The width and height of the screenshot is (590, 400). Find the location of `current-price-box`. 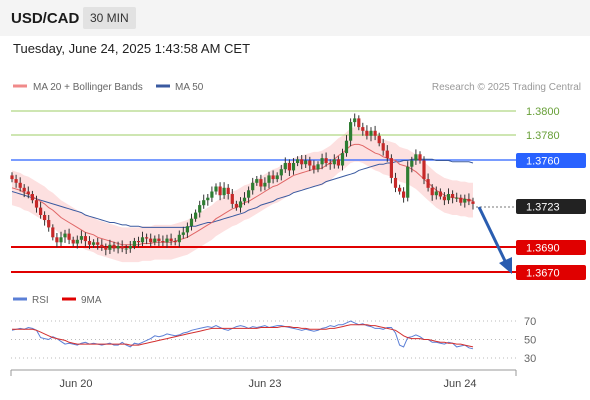

current-price-box is located at coordinates (551, 206).